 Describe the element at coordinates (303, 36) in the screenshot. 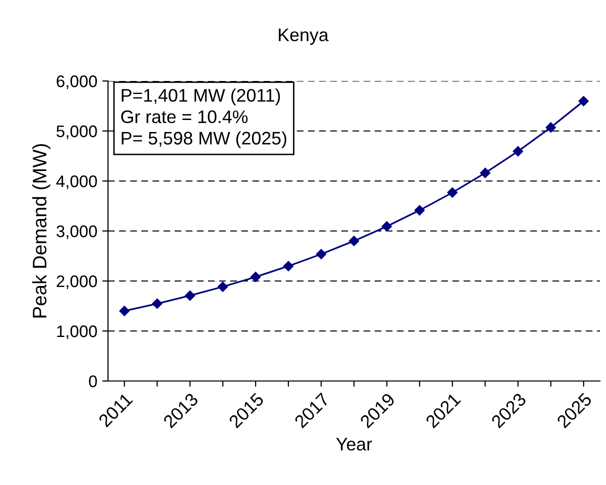

I see `chart-title: Kenya` at that location.